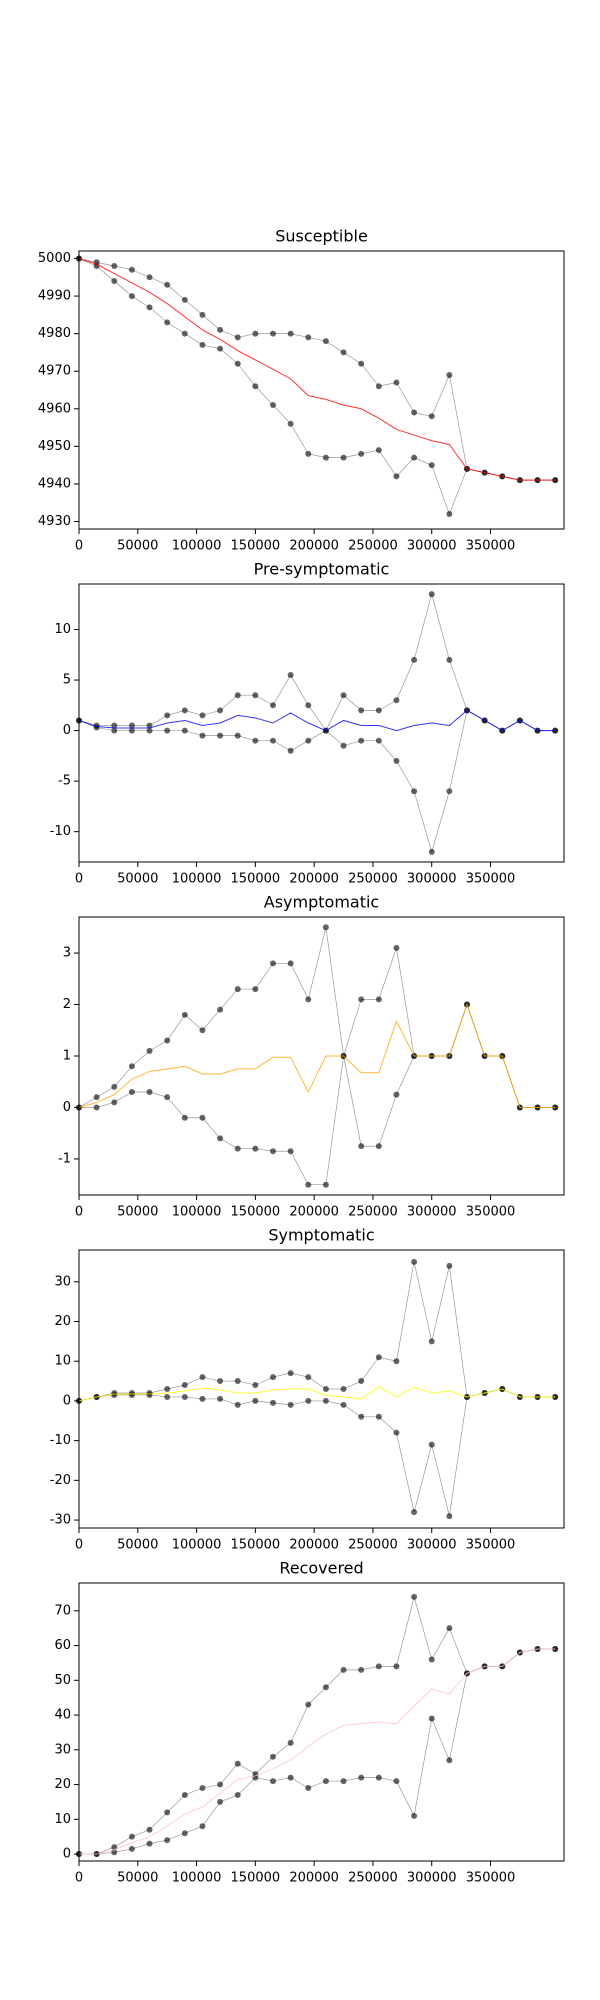 Image resolution: width=600 pixels, height=2000 pixels. I want to click on y-tick-label: 20, so click(62, 1784).